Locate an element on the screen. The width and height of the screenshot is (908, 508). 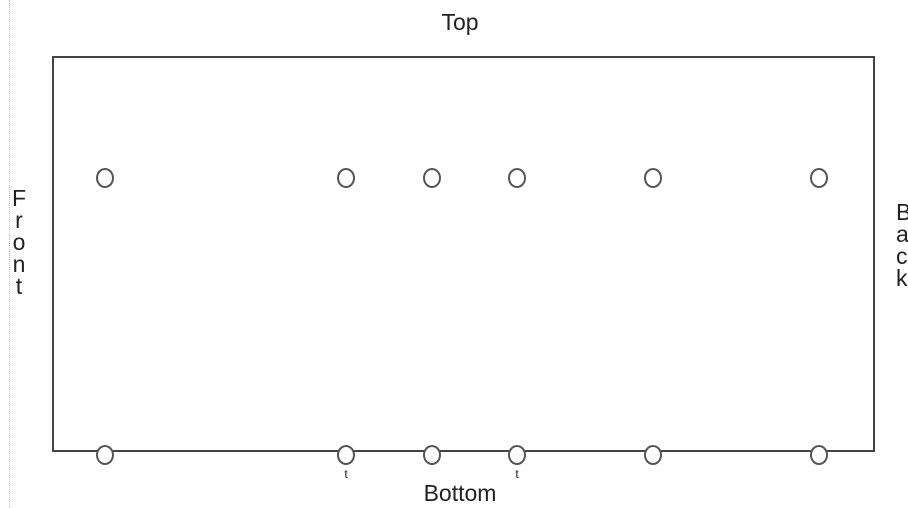
back-label: B a c k is located at coordinates (902, 245).